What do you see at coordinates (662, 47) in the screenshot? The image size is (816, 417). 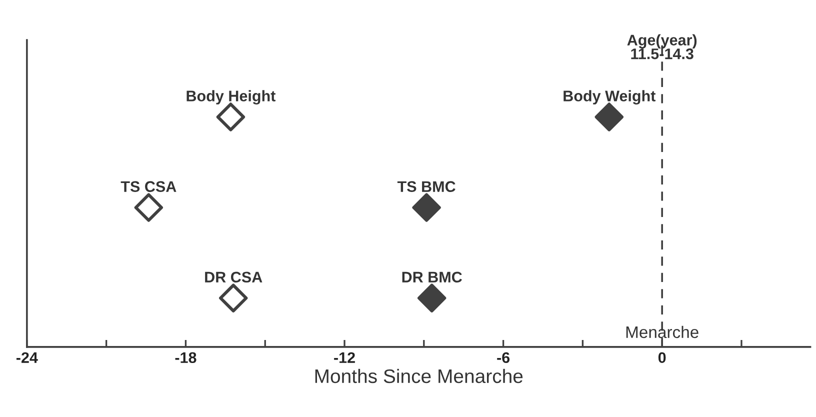 I see `annotation: Age(year) 11.5-14.3` at bounding box center [662, 47].